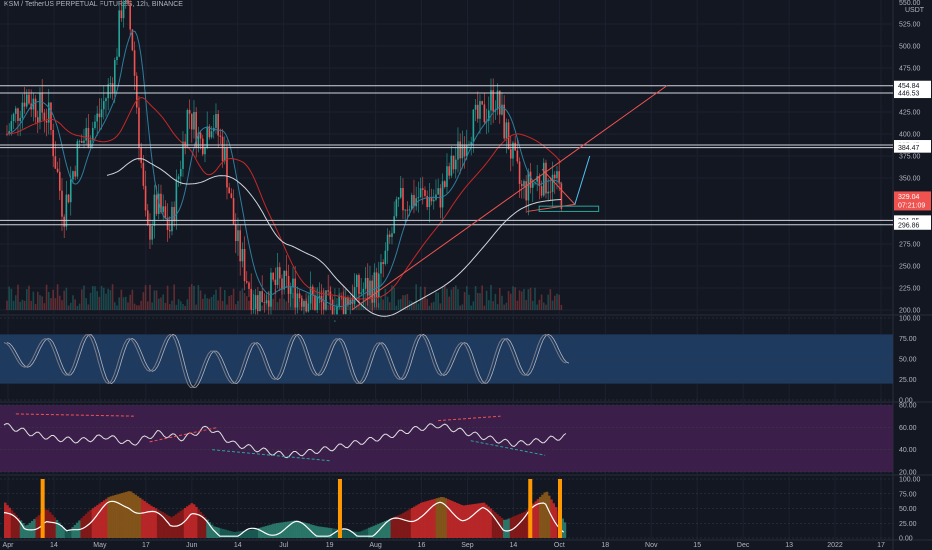  Describe the element at coordinates (551, 190) in the screenshot. I see `triangle-drawing` at that location.